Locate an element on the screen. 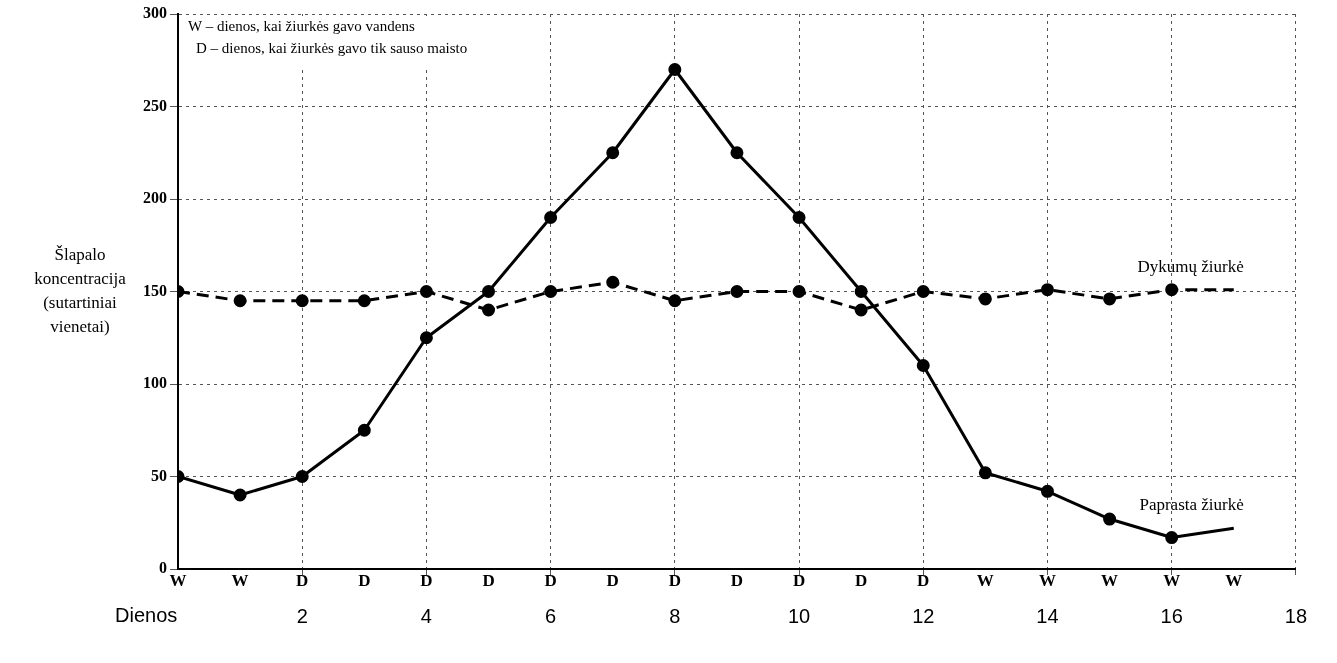  y-tick-label: 100 is located at coordinates (155, 383).